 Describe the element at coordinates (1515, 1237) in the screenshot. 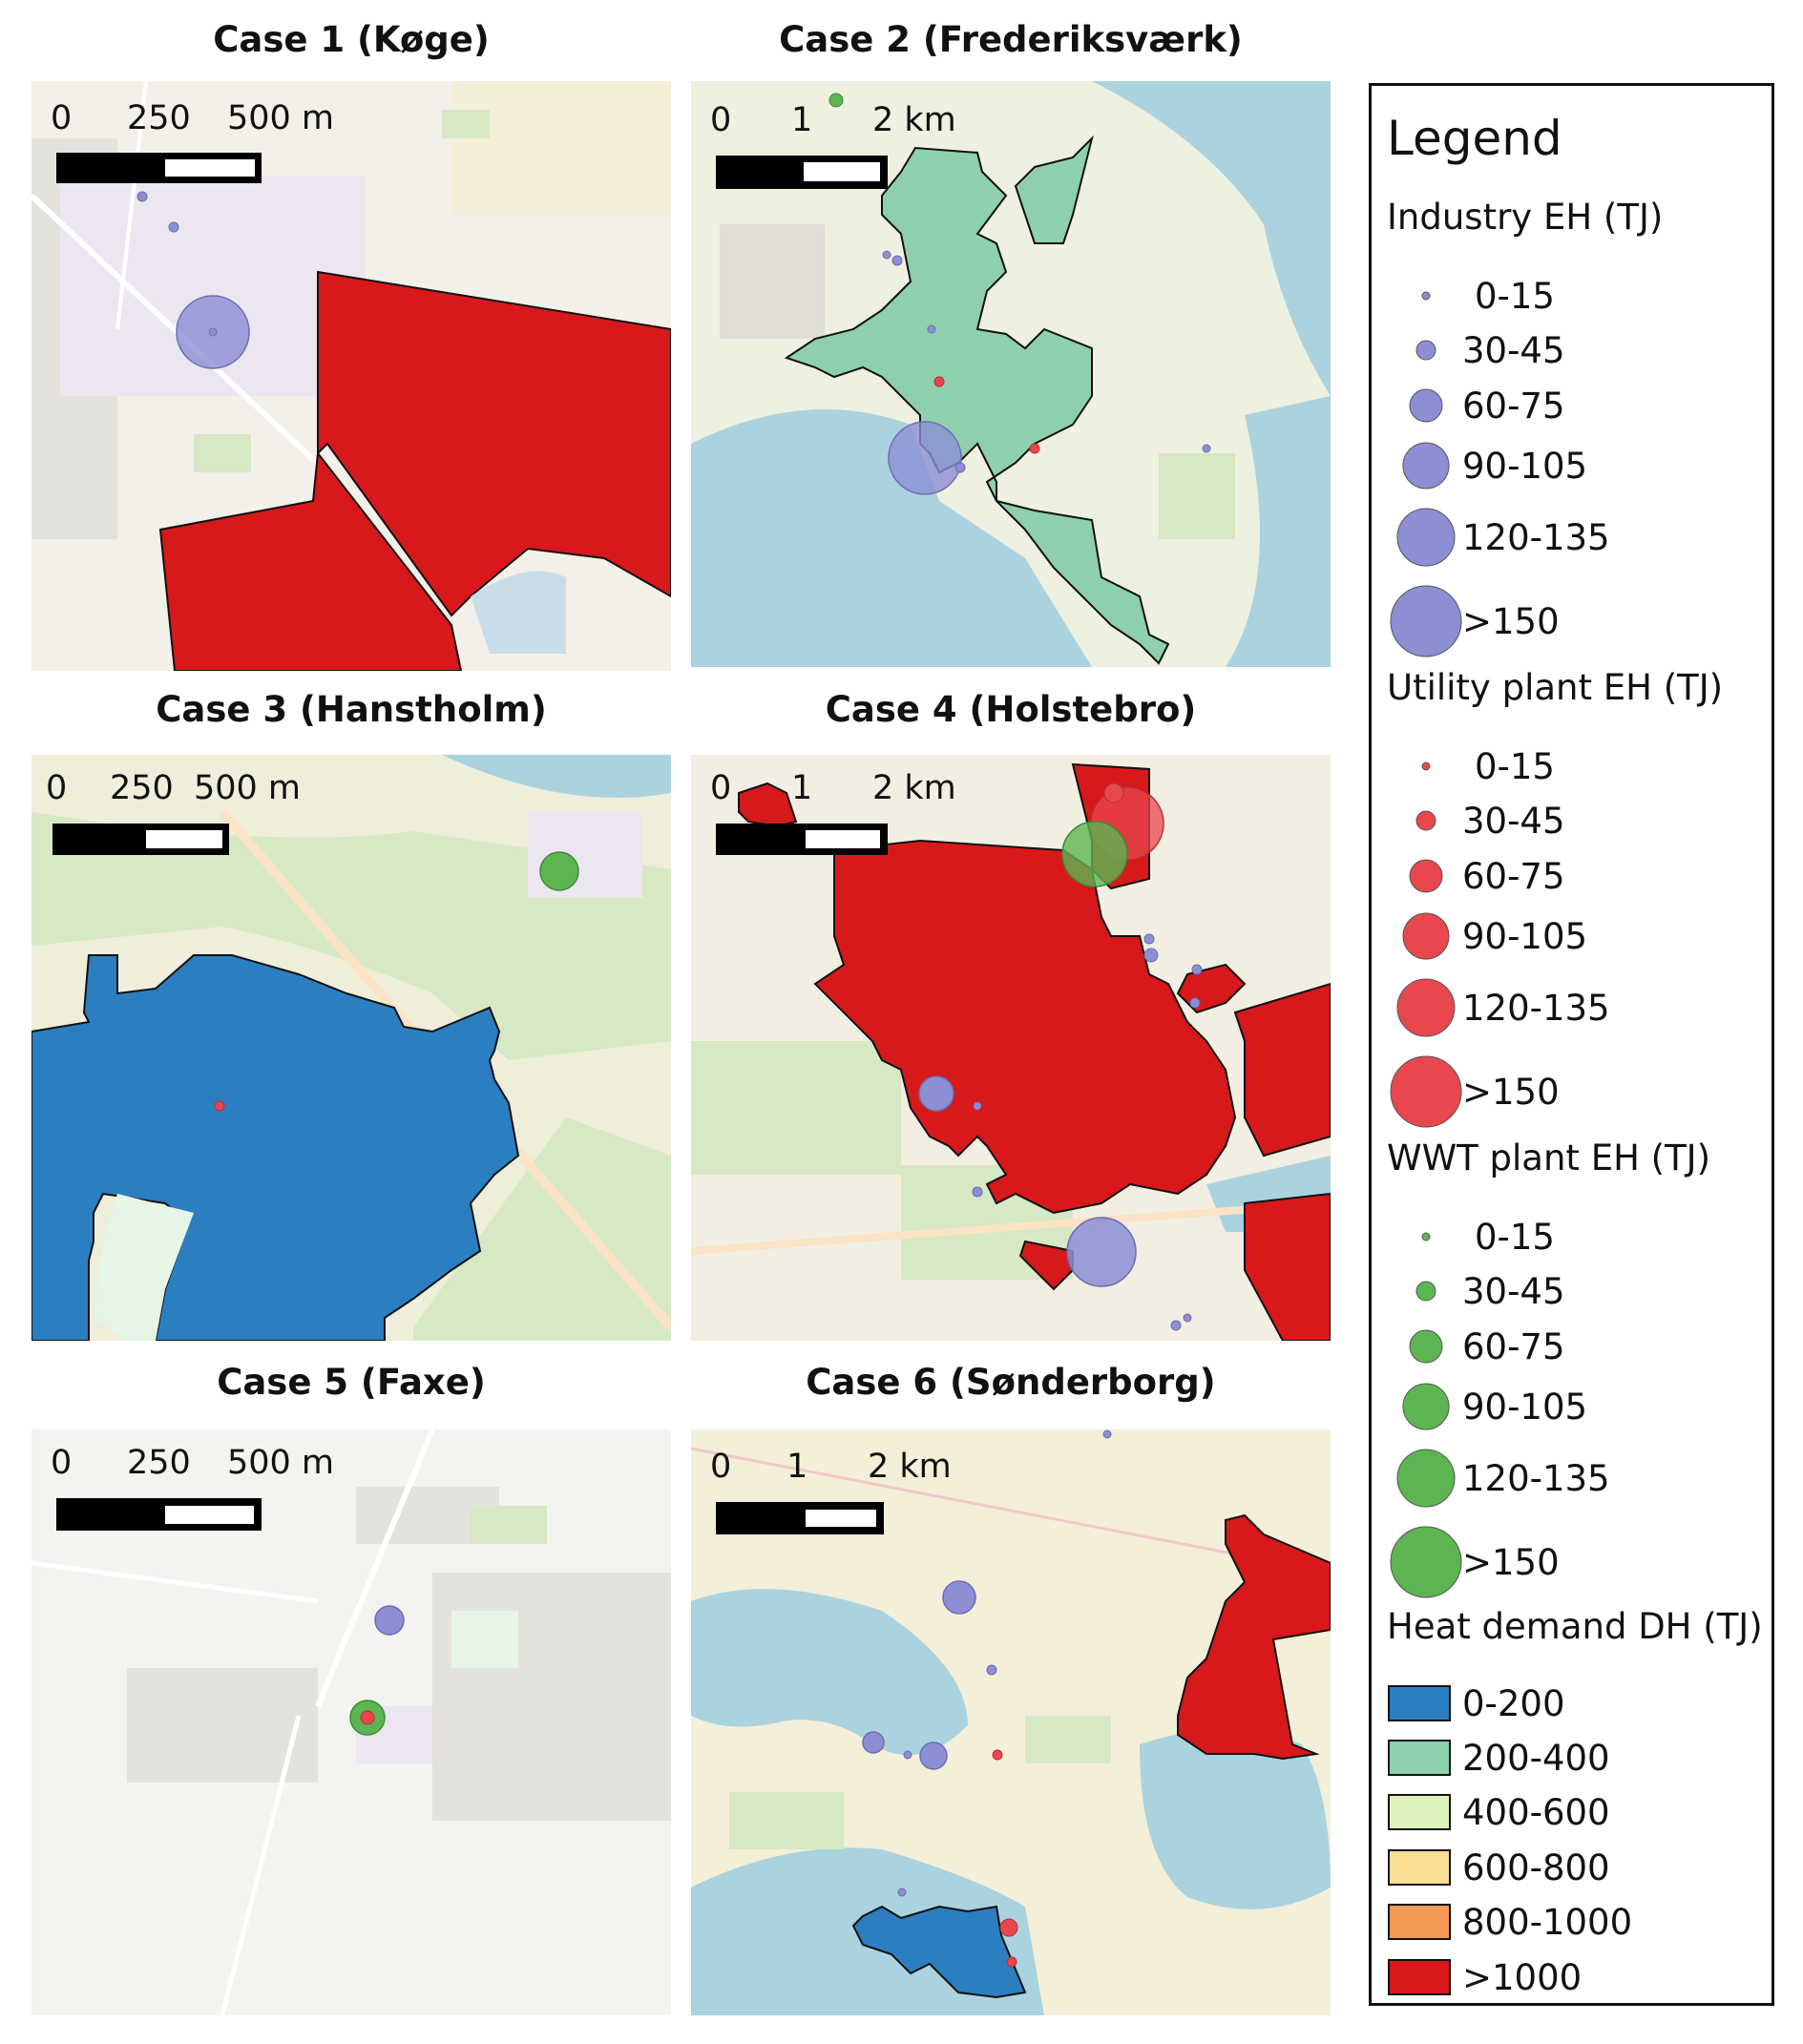

I see `legend-item-label: 0-15` at that location.